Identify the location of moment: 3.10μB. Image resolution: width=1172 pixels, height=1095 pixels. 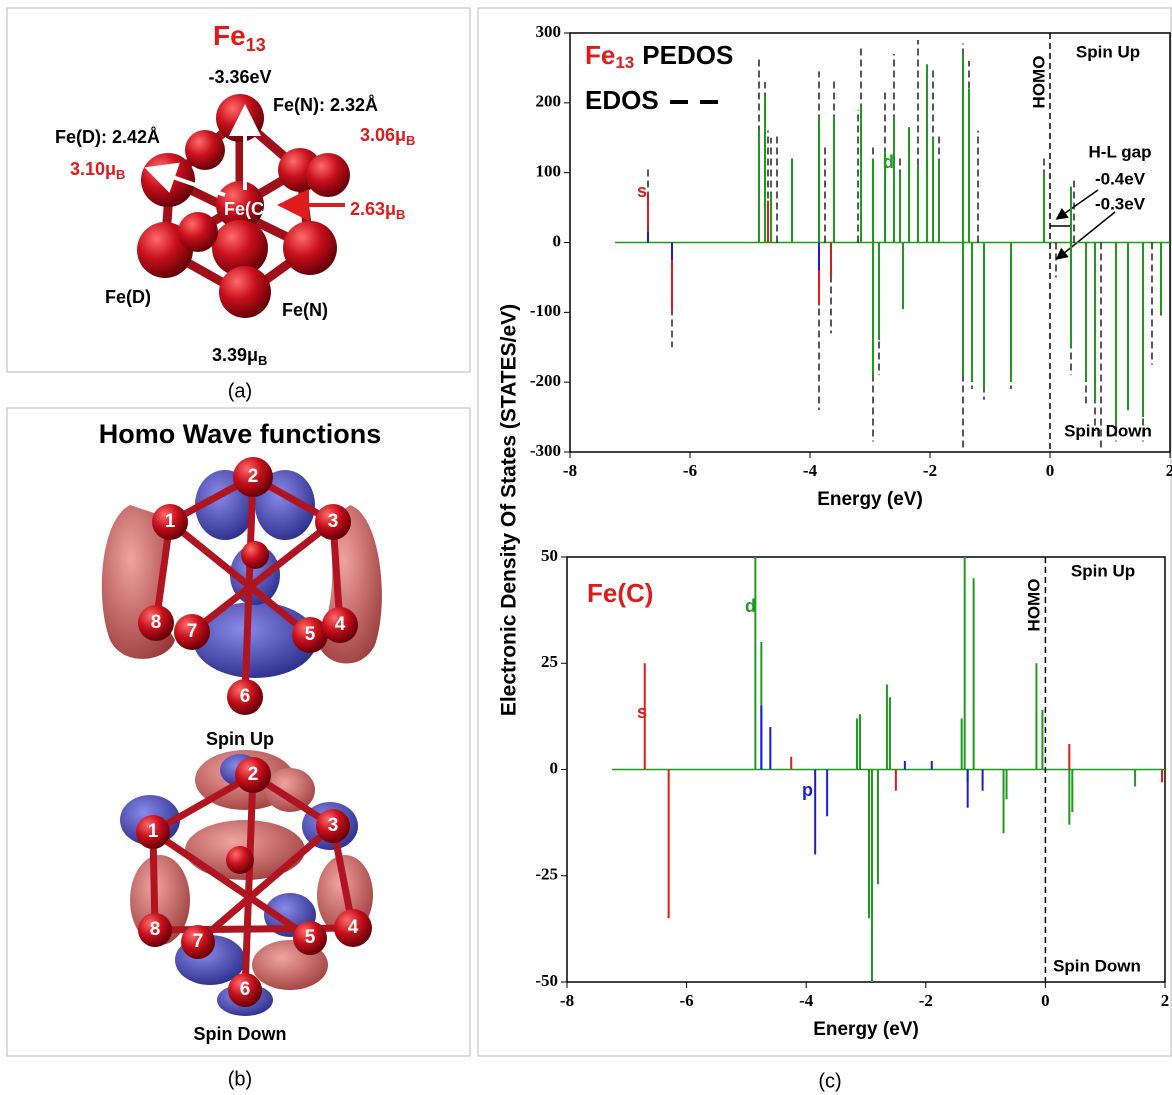
(97, 171).